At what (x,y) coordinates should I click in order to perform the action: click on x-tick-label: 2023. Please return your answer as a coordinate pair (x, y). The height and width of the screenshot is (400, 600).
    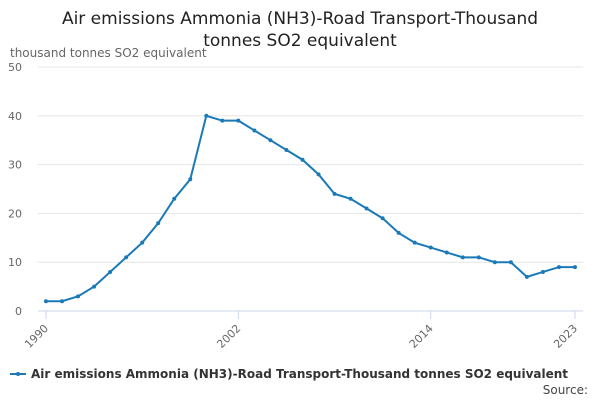
    Looking at the image, I should click on (565, 336).